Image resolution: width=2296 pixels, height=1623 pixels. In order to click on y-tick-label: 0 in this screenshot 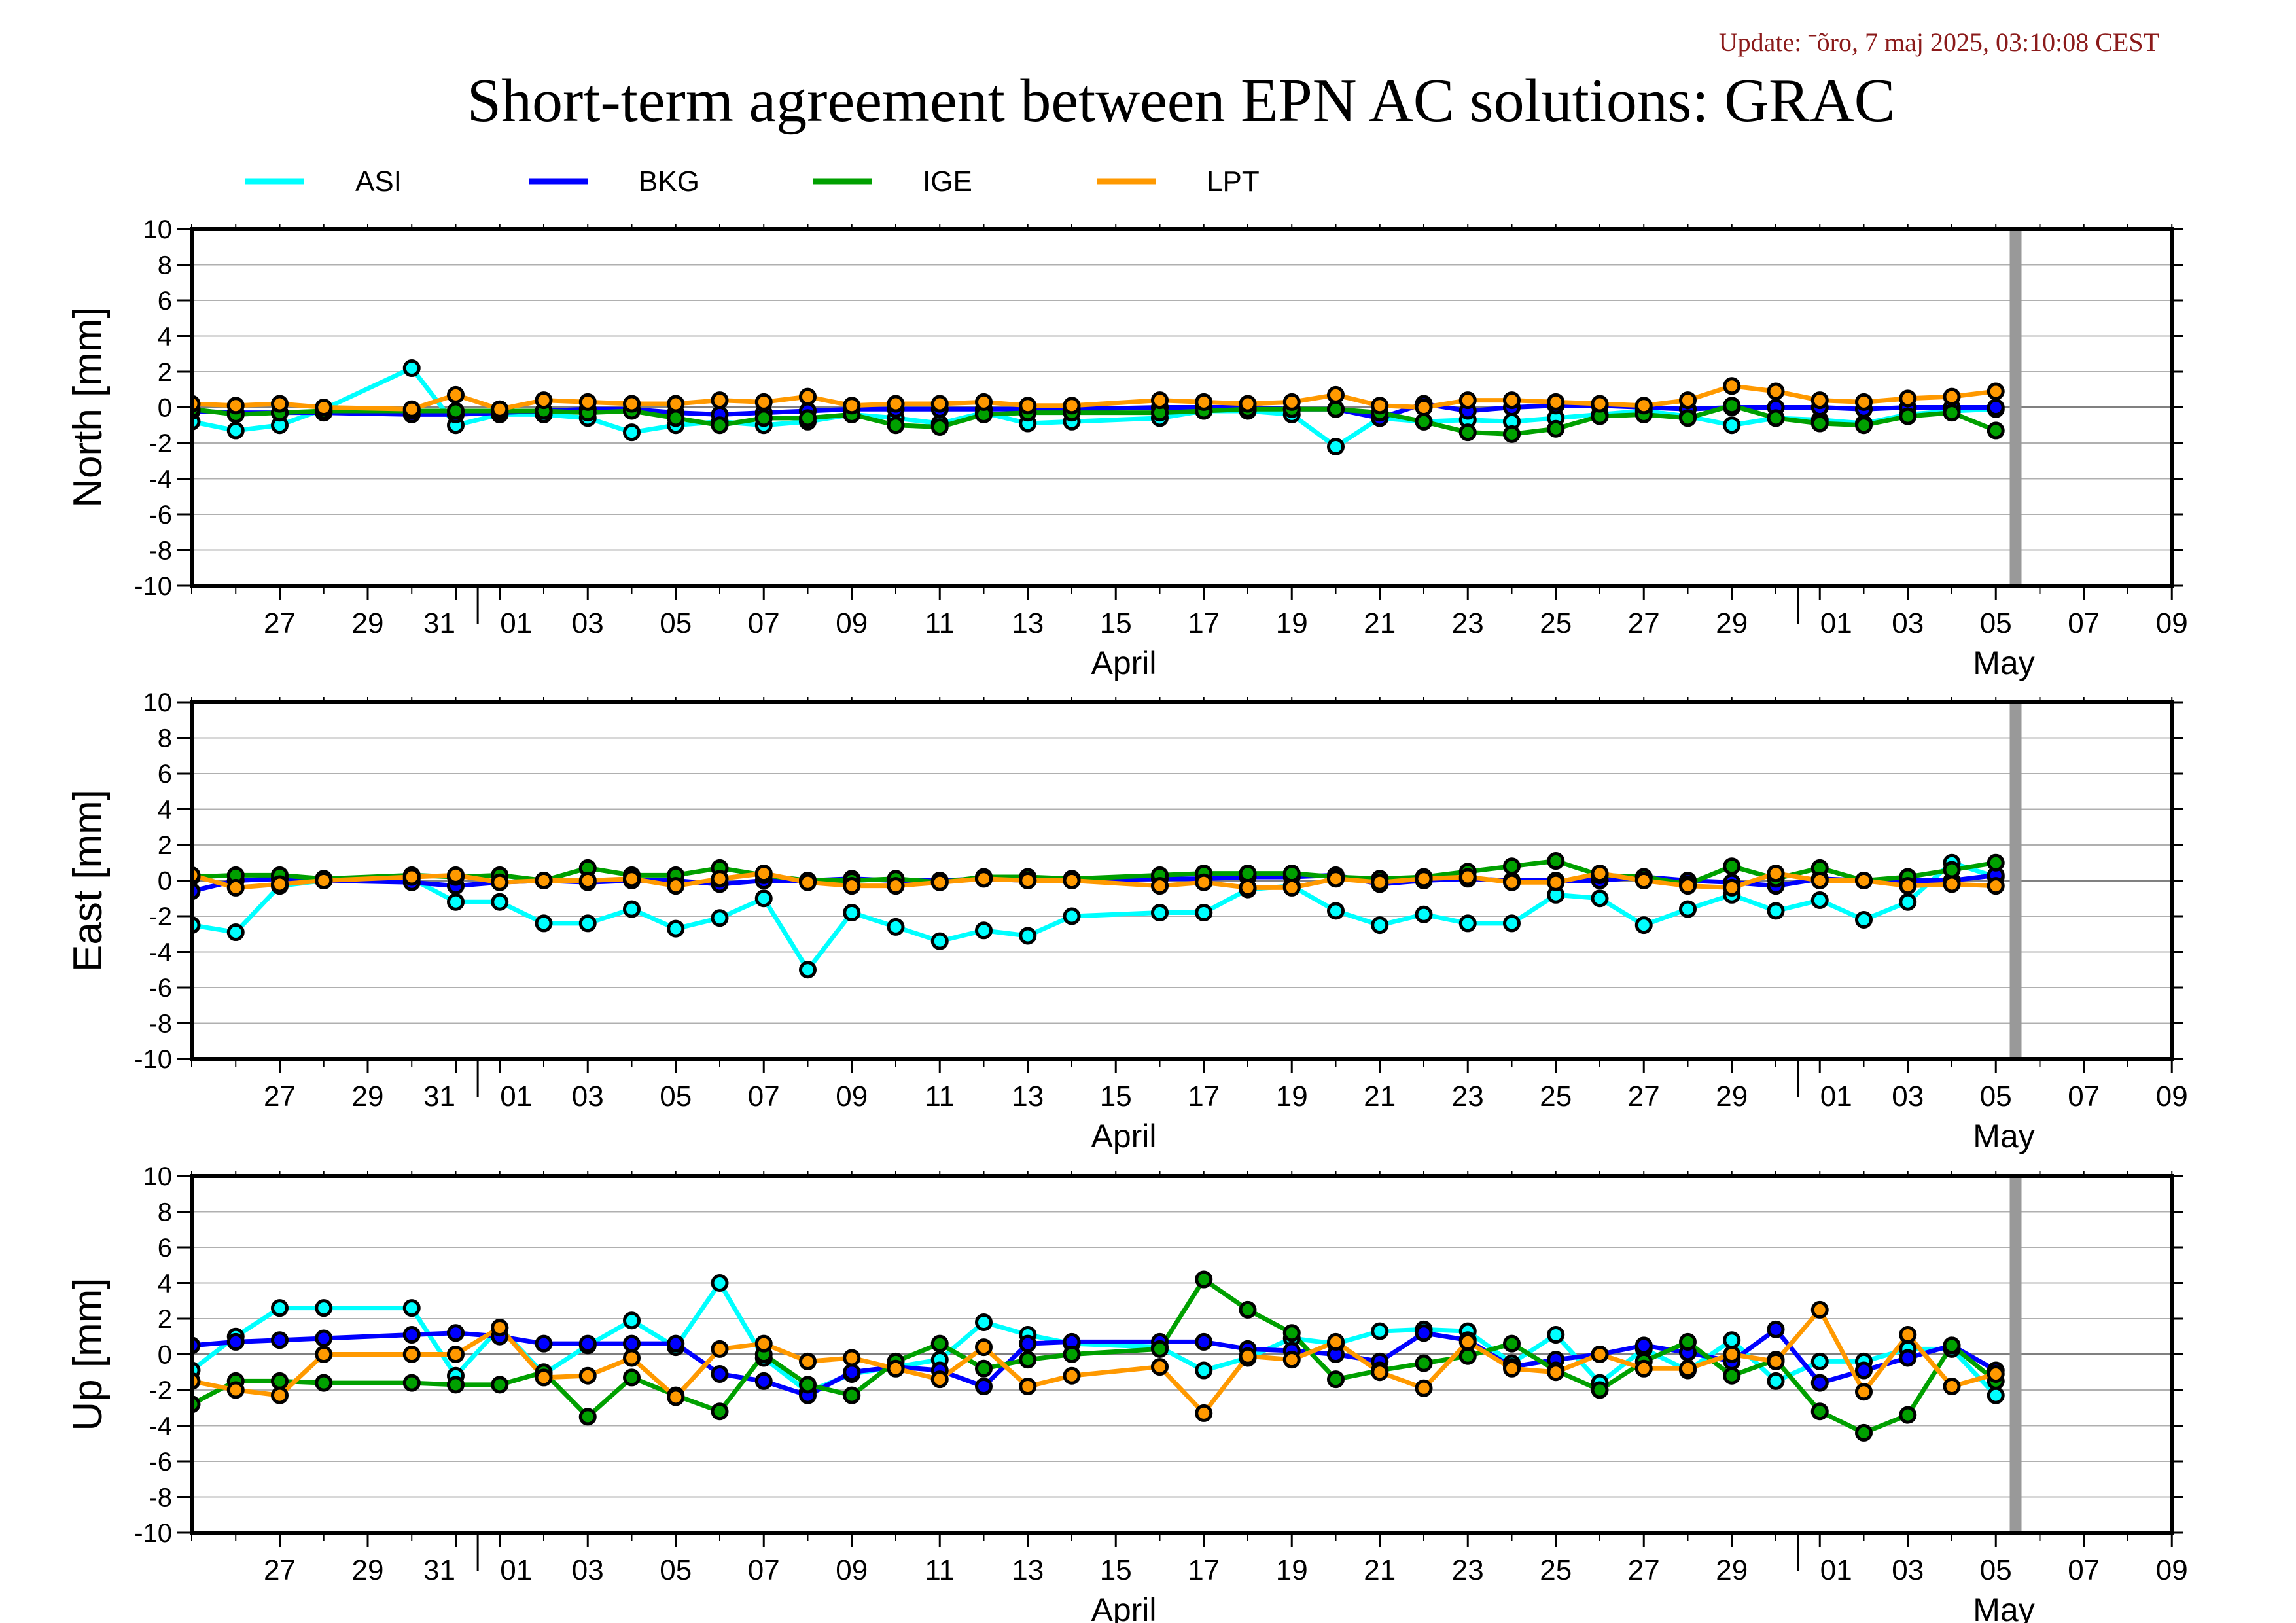, I will do `click(165, 408)`.